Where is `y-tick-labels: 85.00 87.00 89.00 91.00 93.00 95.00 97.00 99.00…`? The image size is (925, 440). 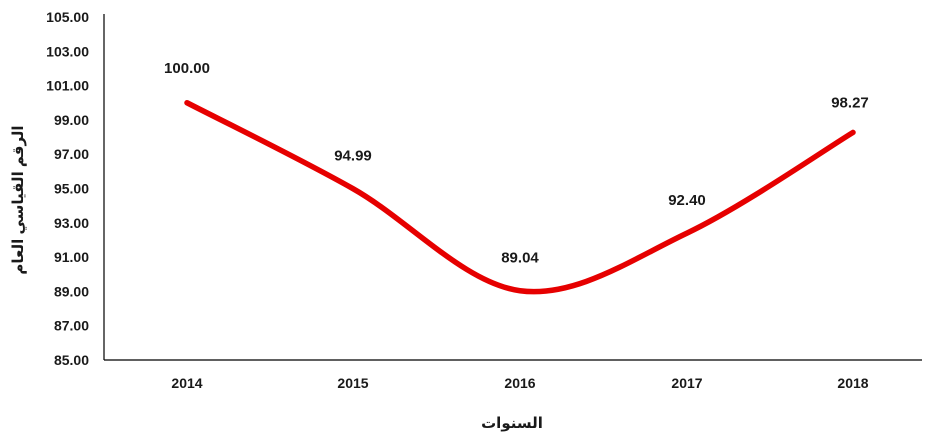 y-tick-labels: 85.00 87.00 89.00 91.00 93.00 95.00 97.00 99.00… is located at coordinates (67, 188).